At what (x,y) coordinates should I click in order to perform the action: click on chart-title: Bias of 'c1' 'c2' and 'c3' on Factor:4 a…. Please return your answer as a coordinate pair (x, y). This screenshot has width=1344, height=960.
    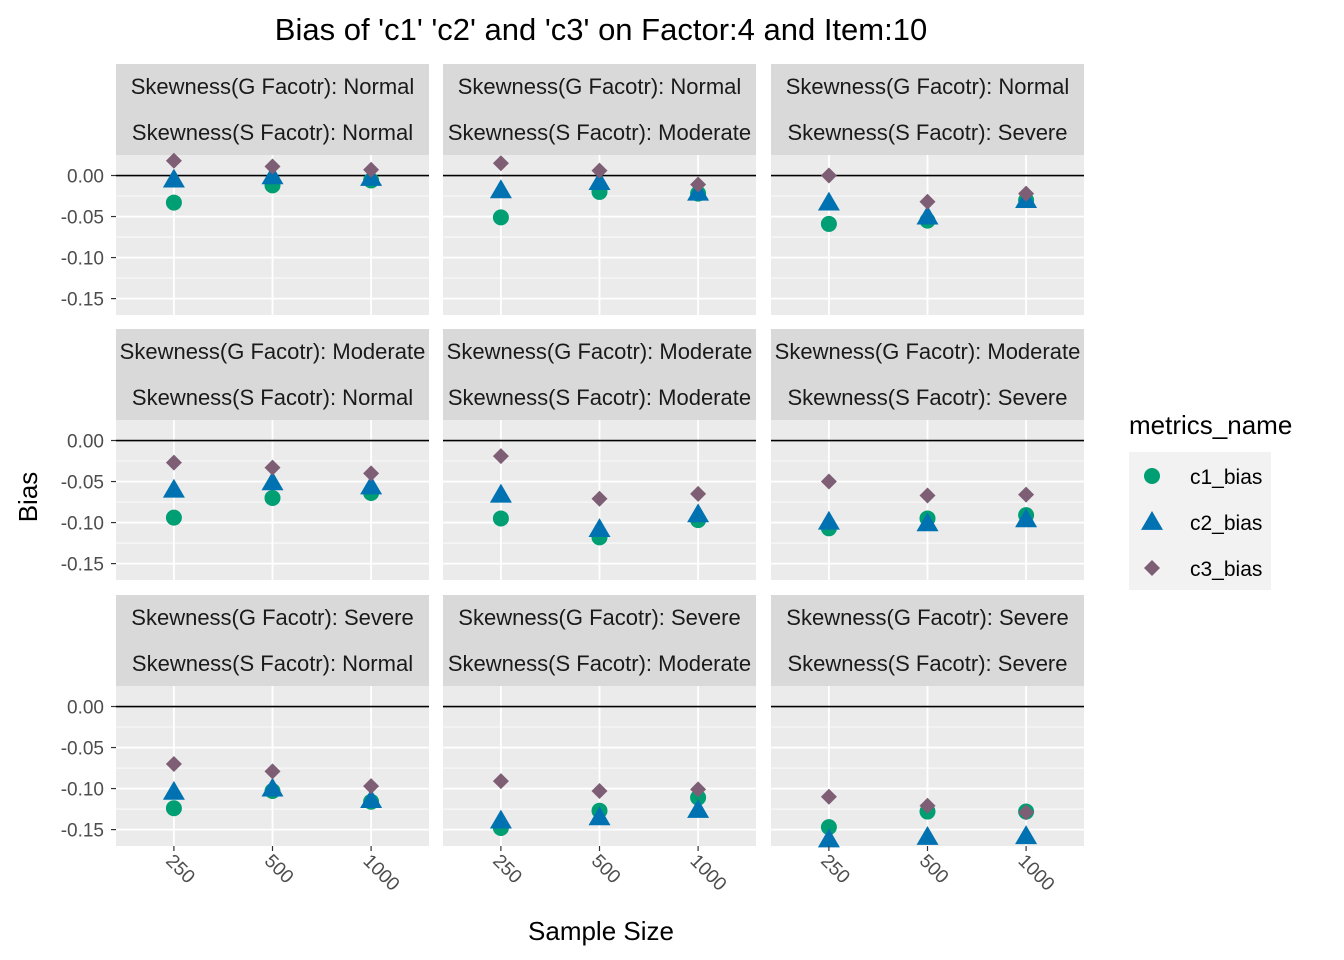
    Looking at the image, I should click on (601, 29).